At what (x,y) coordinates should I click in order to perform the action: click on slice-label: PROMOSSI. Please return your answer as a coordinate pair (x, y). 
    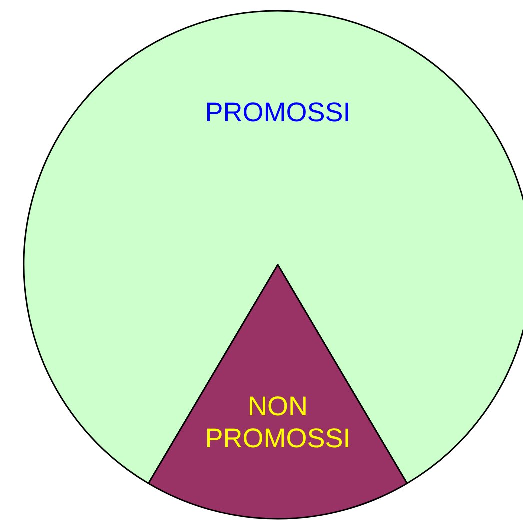
    Looking at the image, I should click on (278, 113).